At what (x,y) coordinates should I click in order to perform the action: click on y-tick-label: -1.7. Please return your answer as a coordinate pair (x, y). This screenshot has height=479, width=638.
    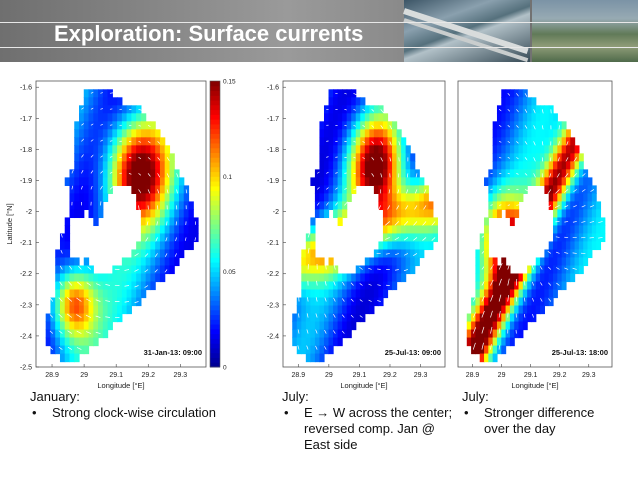
    Looking at the image, I should click on (26, 119).